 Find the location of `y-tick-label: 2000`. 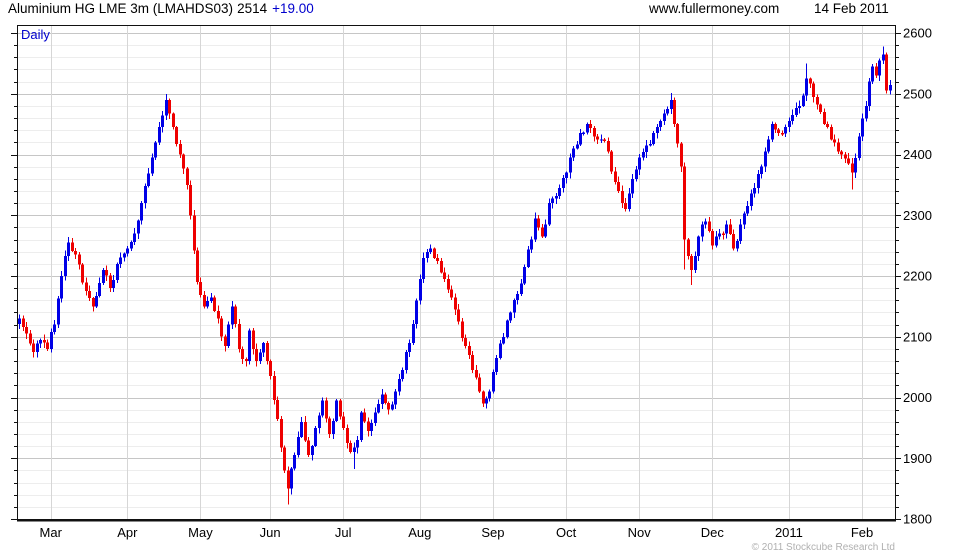

y-tick-label: 2000 is located at coordinates (917, 397).